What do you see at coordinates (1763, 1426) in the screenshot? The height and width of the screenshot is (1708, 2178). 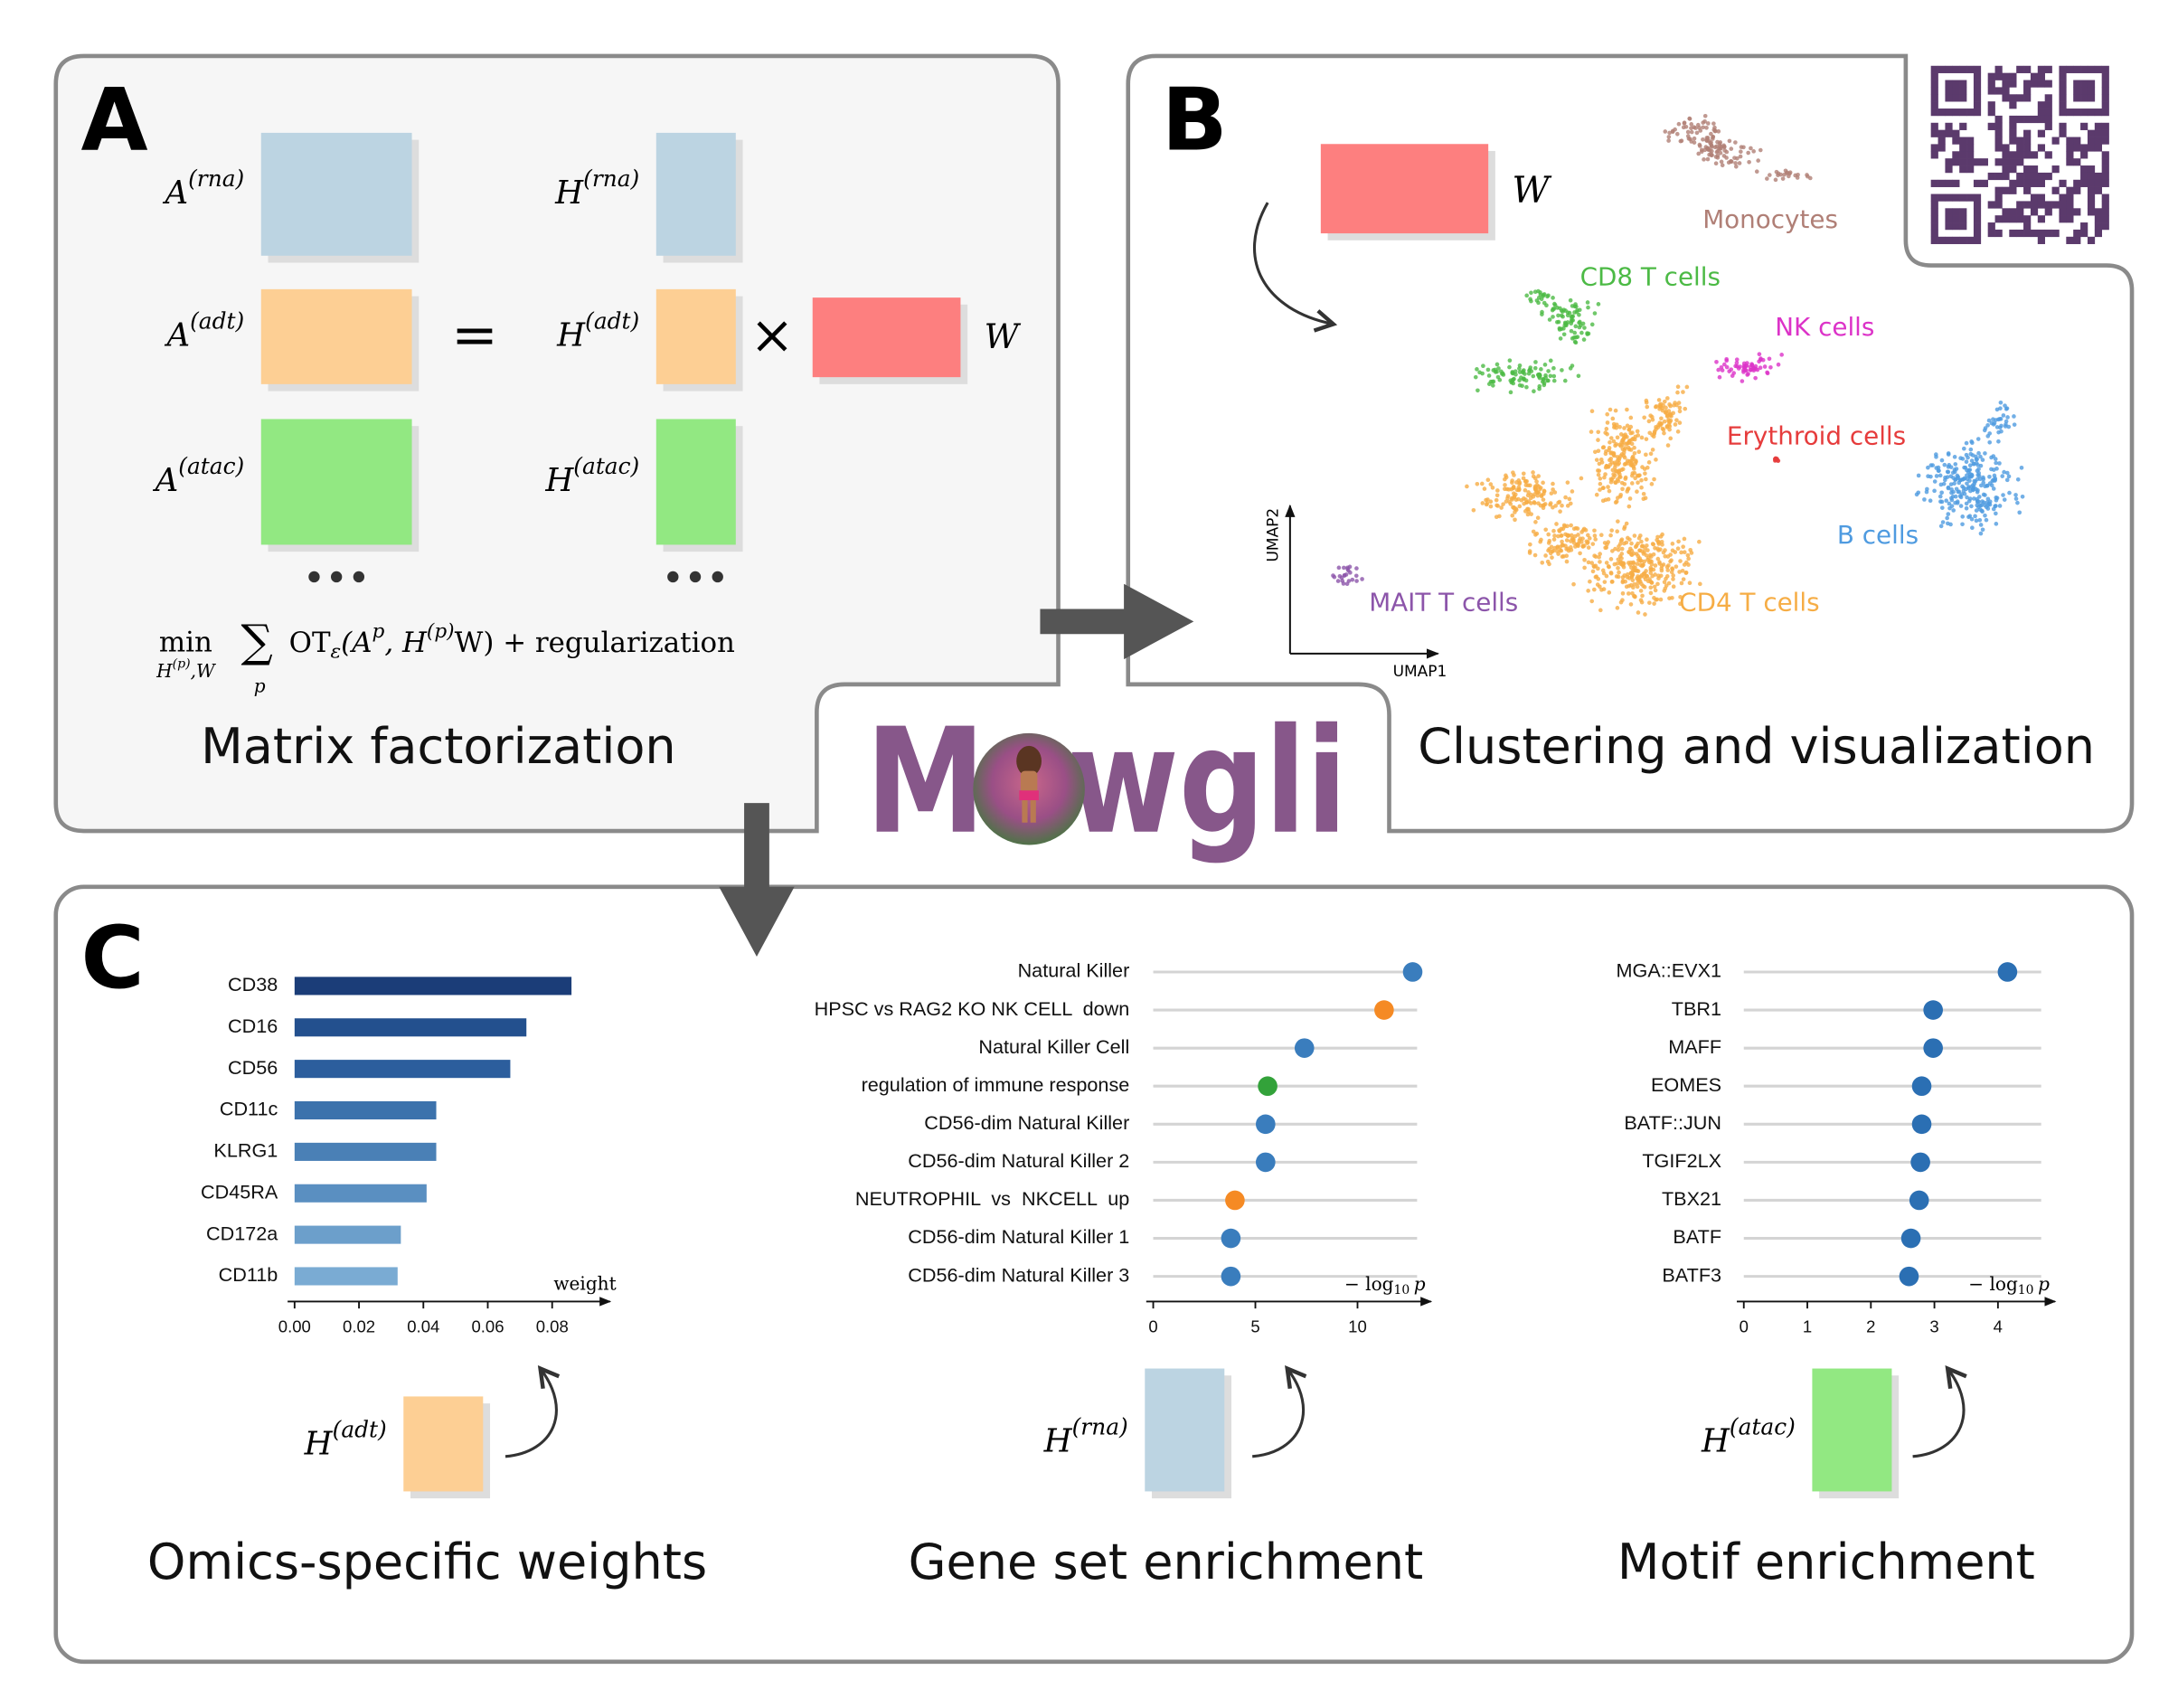 I see `math-sup: (atac)` at bounding box center [1763, 1426].